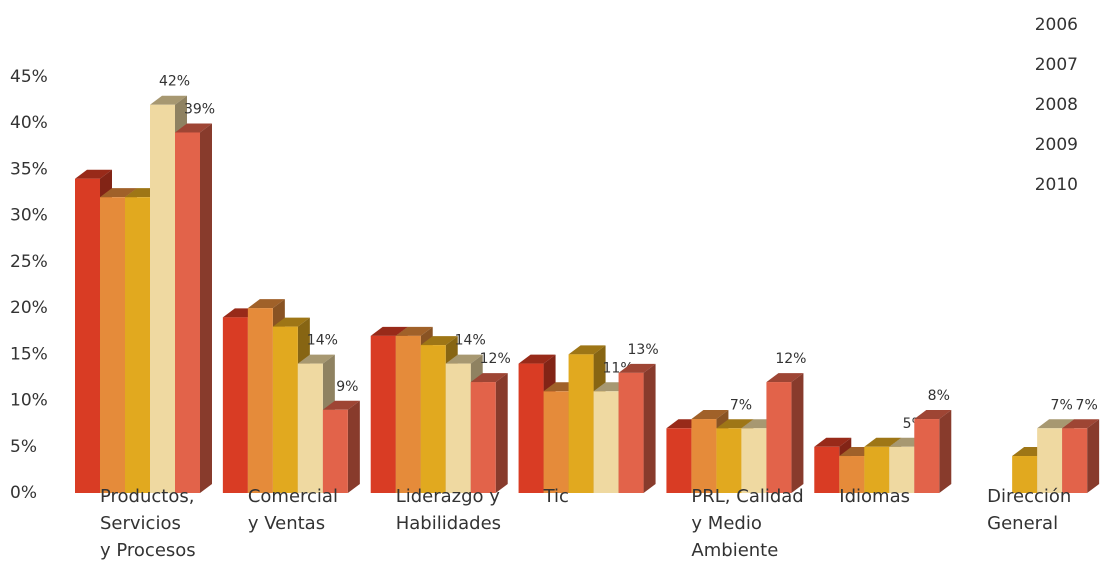 Image resolution: width=1120 pixels, height=562 pixels. Describe the element at coordinates (199, 109) in the screenshot. I see `value-label: 39%` at that location.